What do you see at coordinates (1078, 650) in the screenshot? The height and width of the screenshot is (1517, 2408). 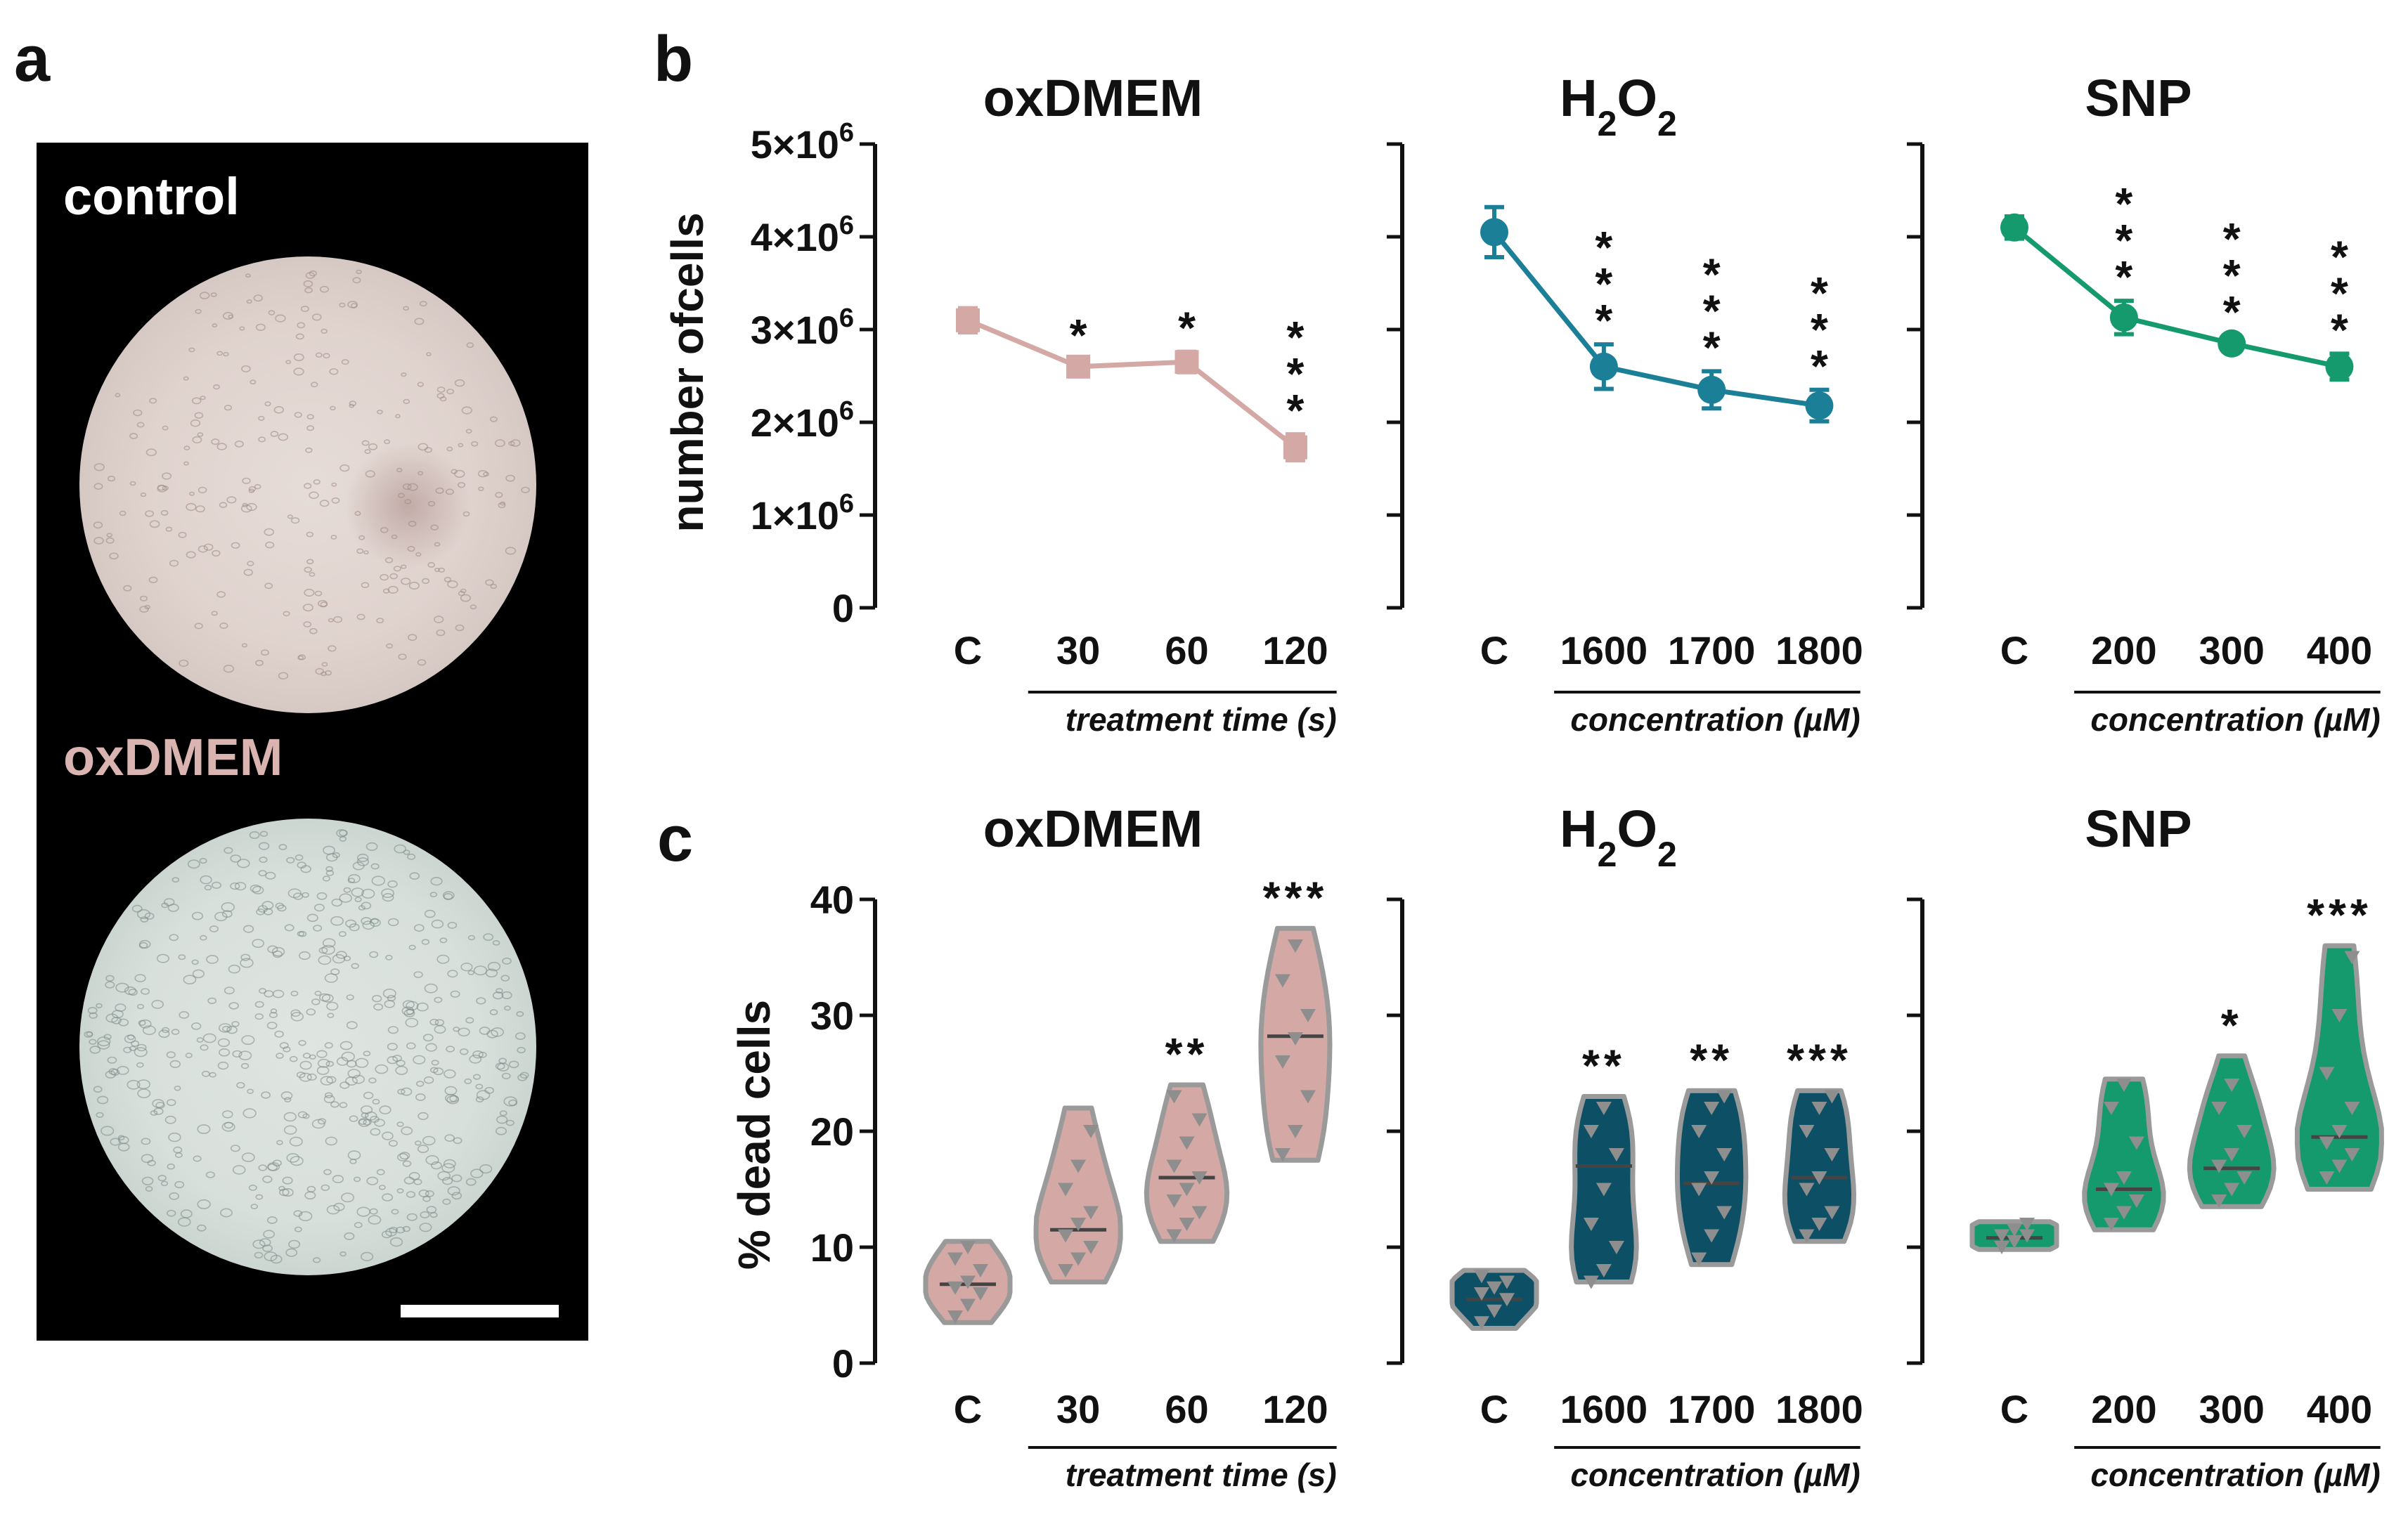 I see `x-tick-label: 30` at bounding box center [1078, 650].